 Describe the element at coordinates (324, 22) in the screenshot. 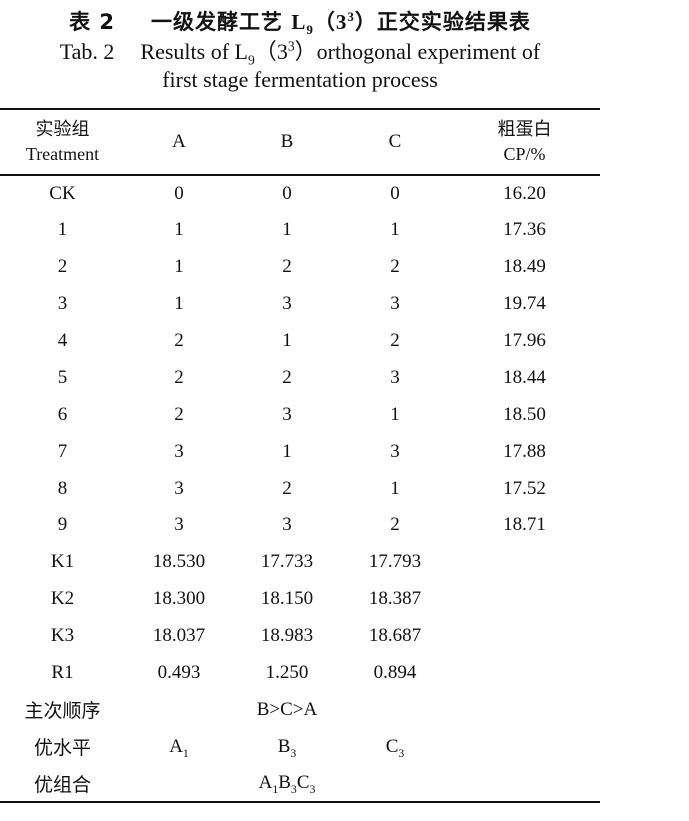

I see `title-cn-paren-open: （` at that location.